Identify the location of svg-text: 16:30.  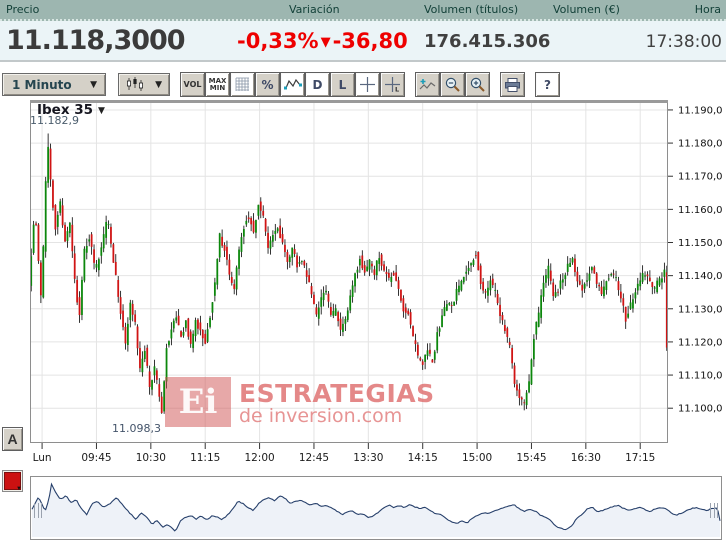
(586, 458).